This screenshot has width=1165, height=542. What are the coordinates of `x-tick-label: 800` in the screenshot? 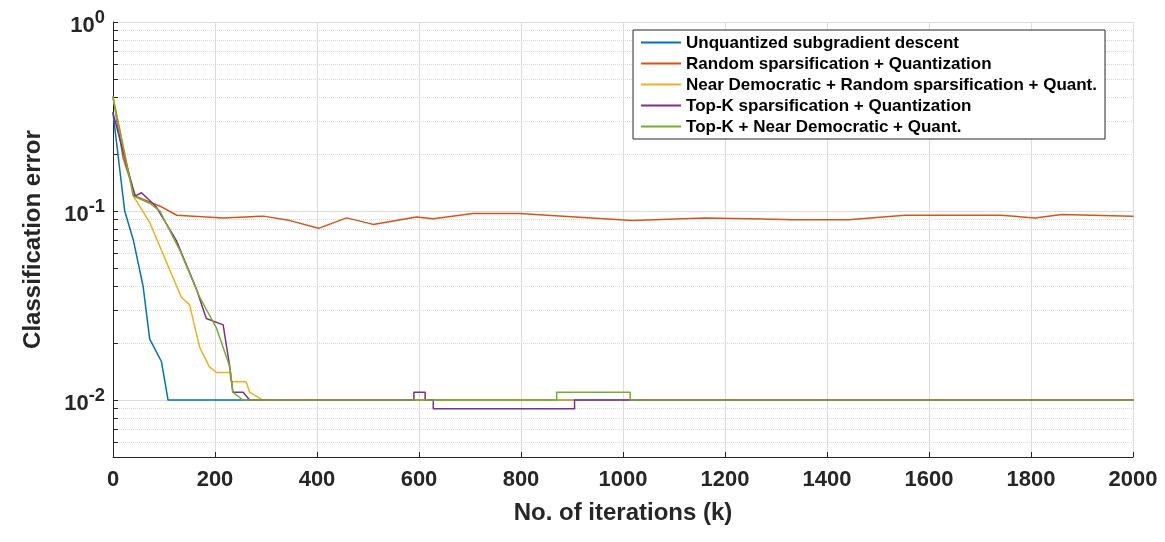 It's located at (521, 478).